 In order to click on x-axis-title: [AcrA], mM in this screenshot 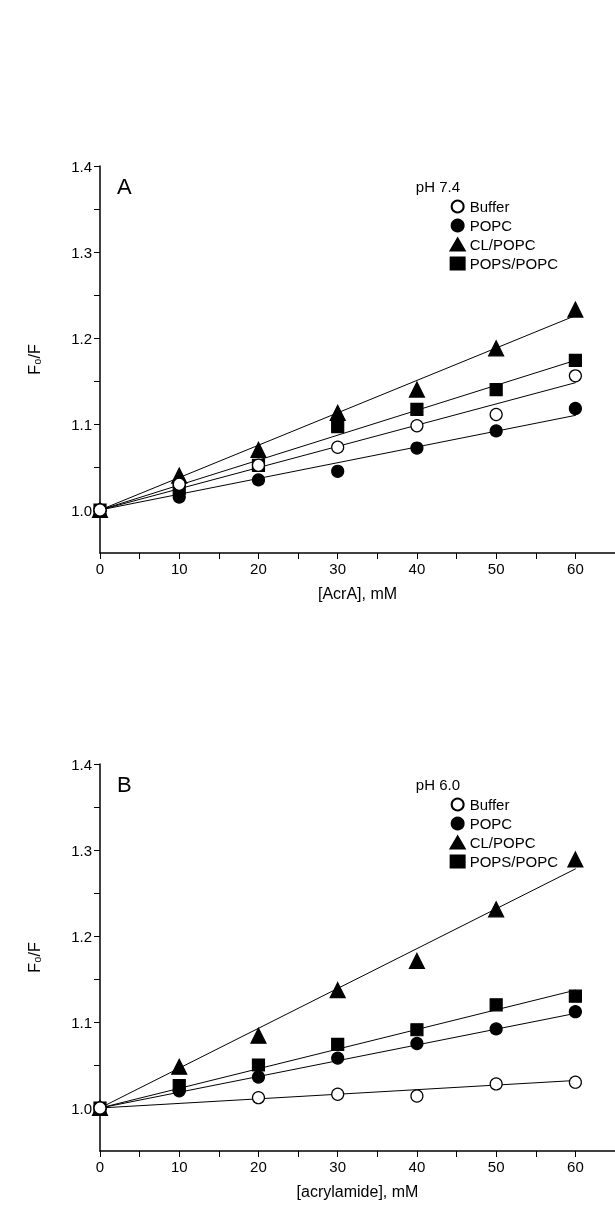, I will do `click(357, 593)`.